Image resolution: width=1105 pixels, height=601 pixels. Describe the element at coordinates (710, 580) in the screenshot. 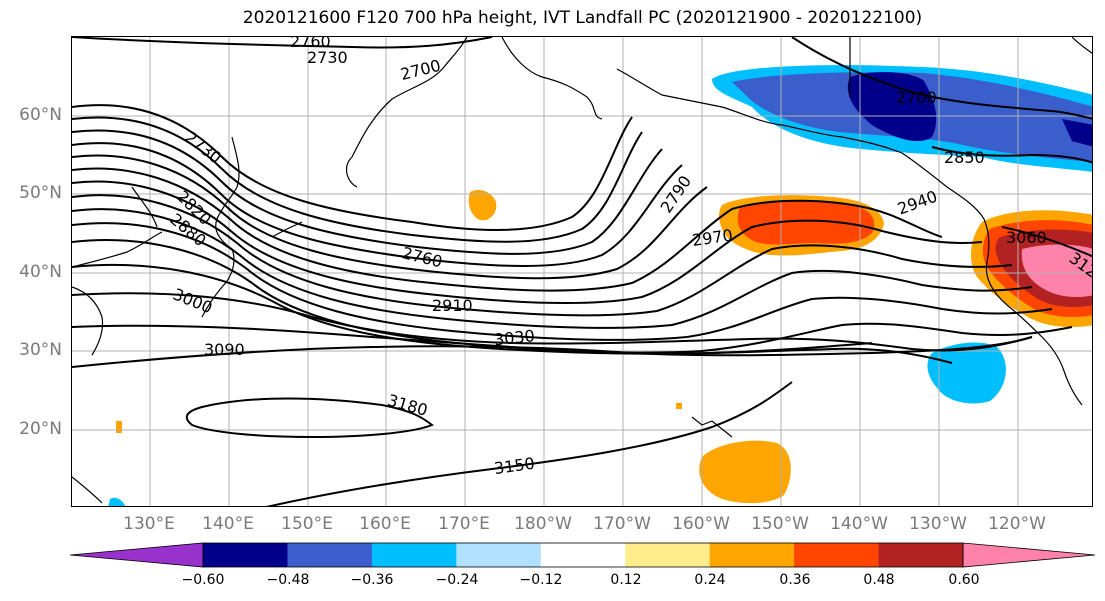

I see `colorbar-tick-label: 0.24` at that location.